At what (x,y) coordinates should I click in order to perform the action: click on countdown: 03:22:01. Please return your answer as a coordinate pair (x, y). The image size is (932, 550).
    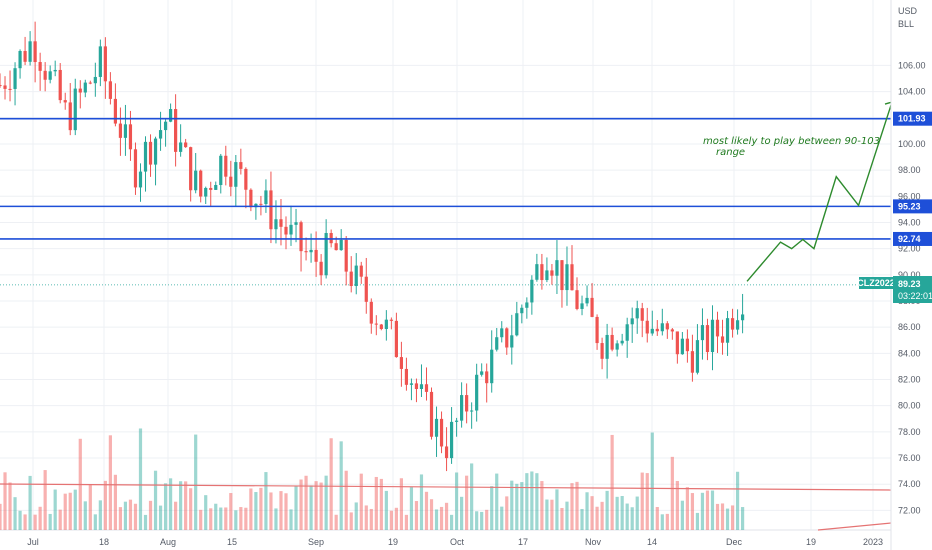
    Looking at the image, I should click on (915, 296).